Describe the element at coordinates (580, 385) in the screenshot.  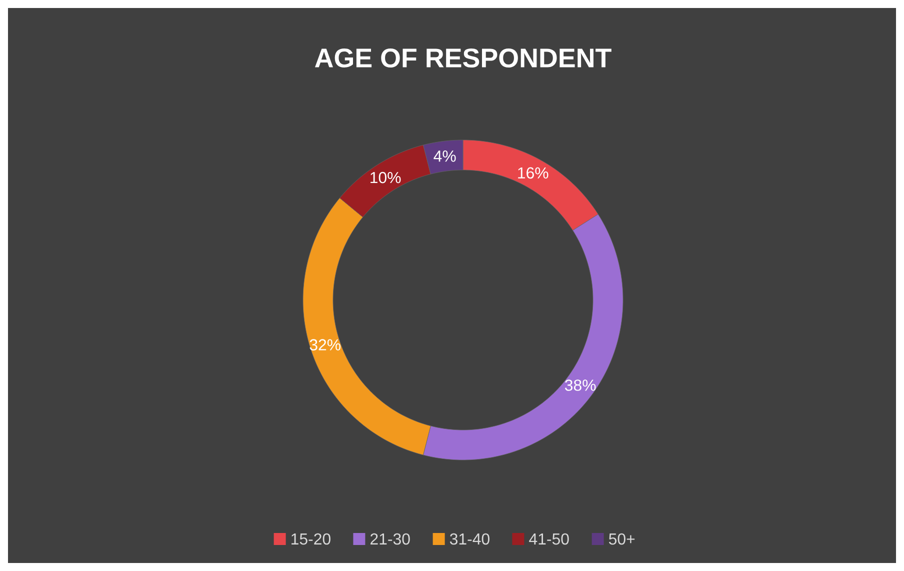
I see `data-label: 38%` at that location.